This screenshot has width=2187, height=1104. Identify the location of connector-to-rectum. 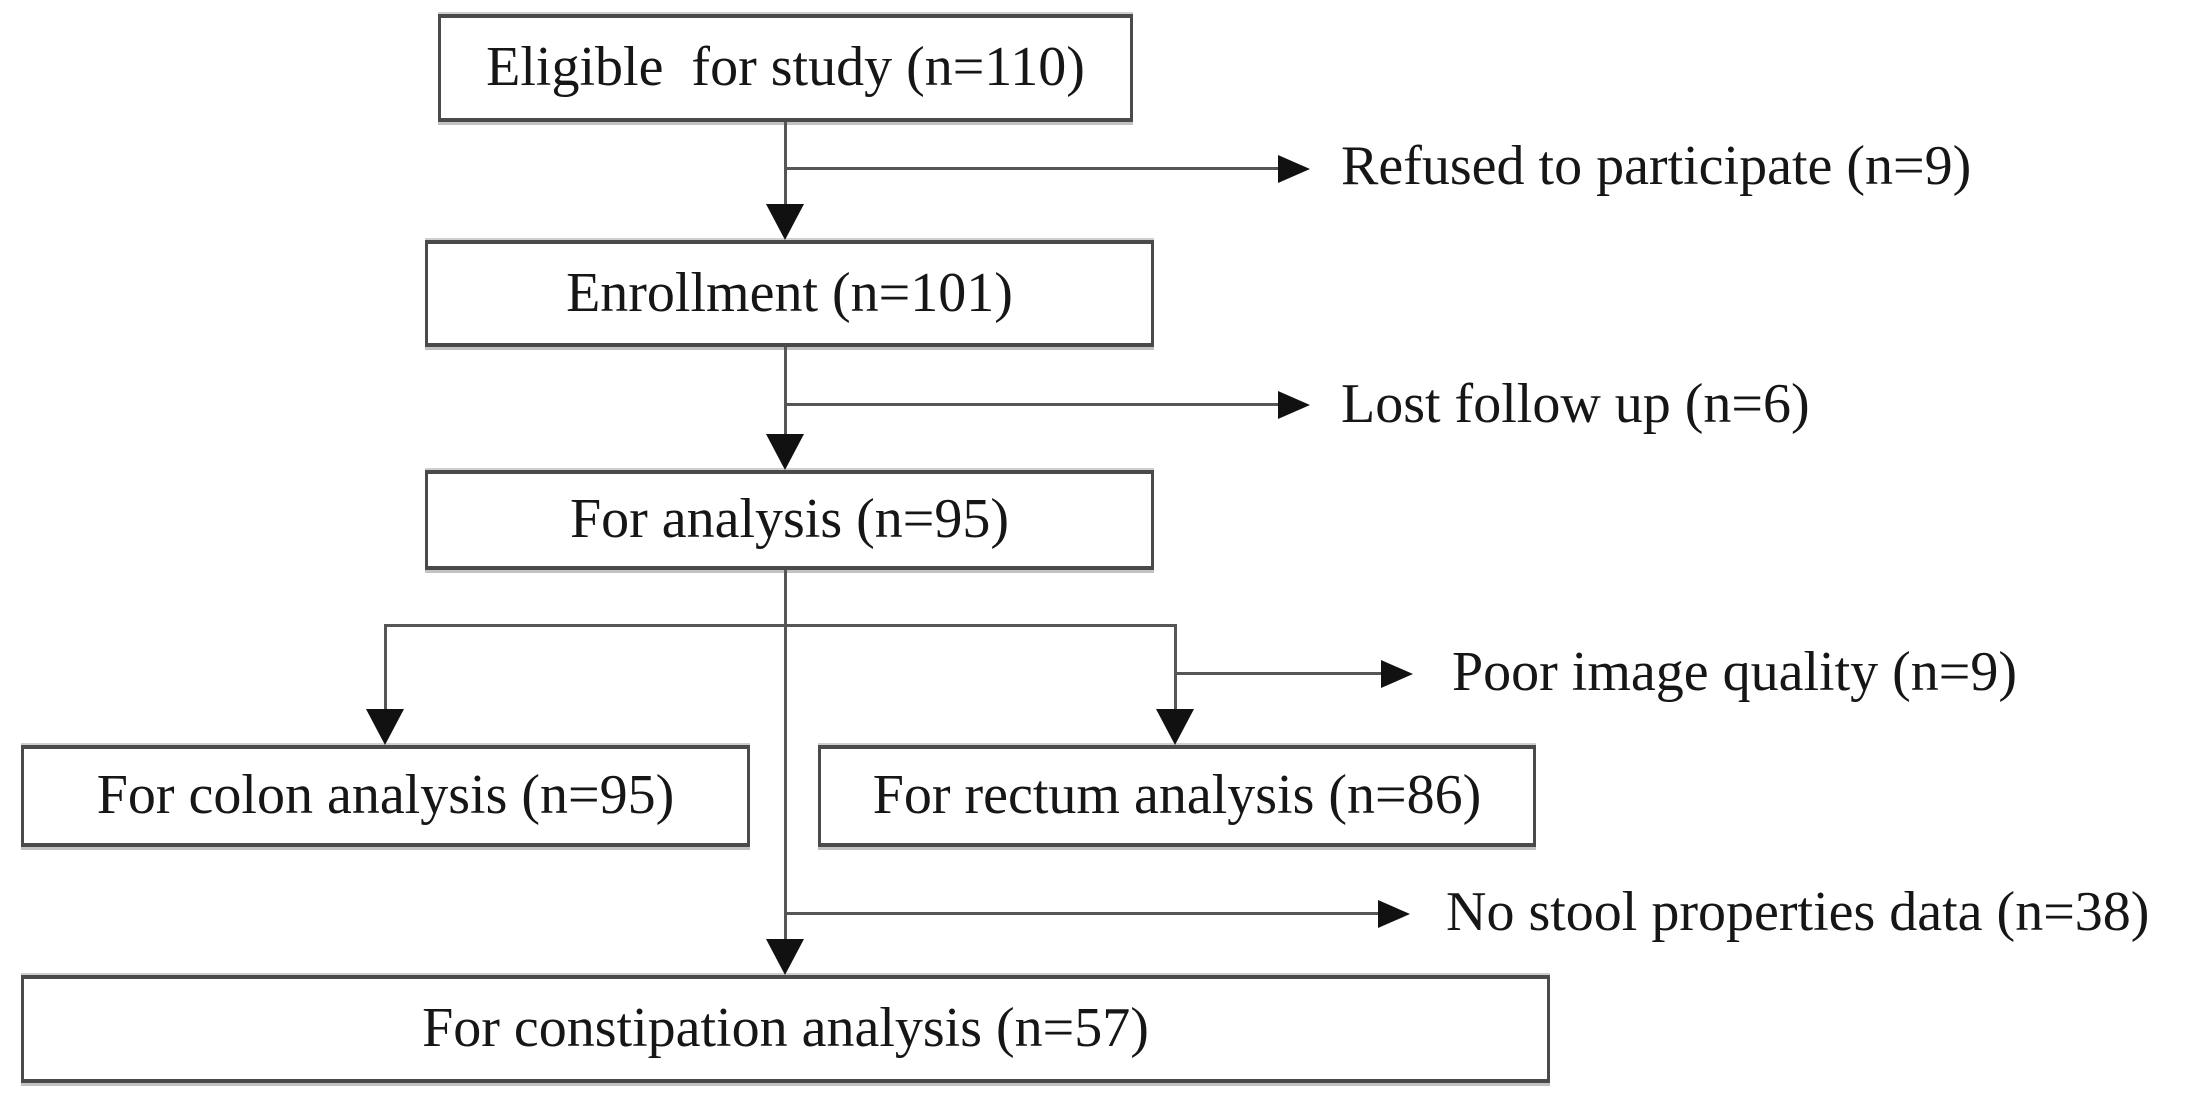
(1175, 666).